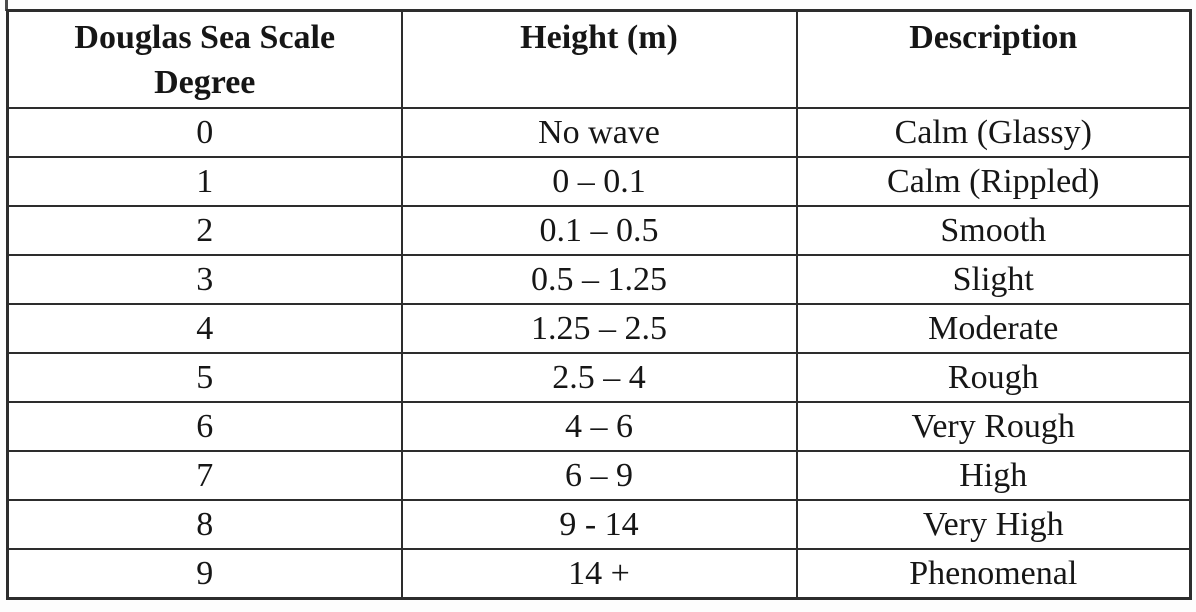 The height and width of the screenshot is (612, 1196). What do you see at coordinates (204, 328) in the screenshot?
I see `degree-cell: 4` at bounding box center [204, 328].